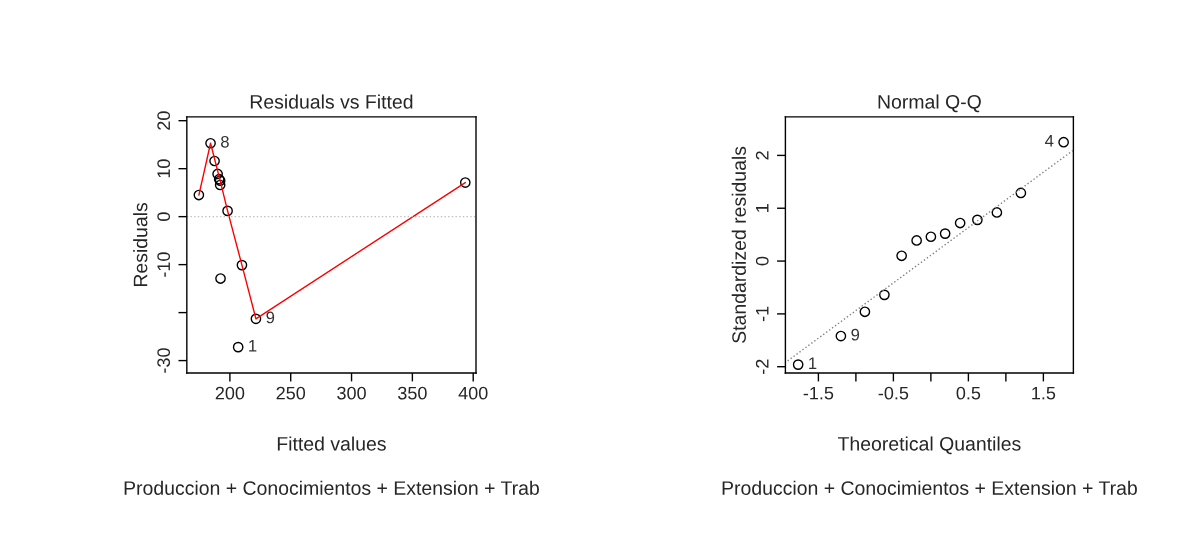 Image resolution: width=1190 pixels, height=536 pixels. I want to click on y-axis-title: Standardized residuals, so click(738, 244).